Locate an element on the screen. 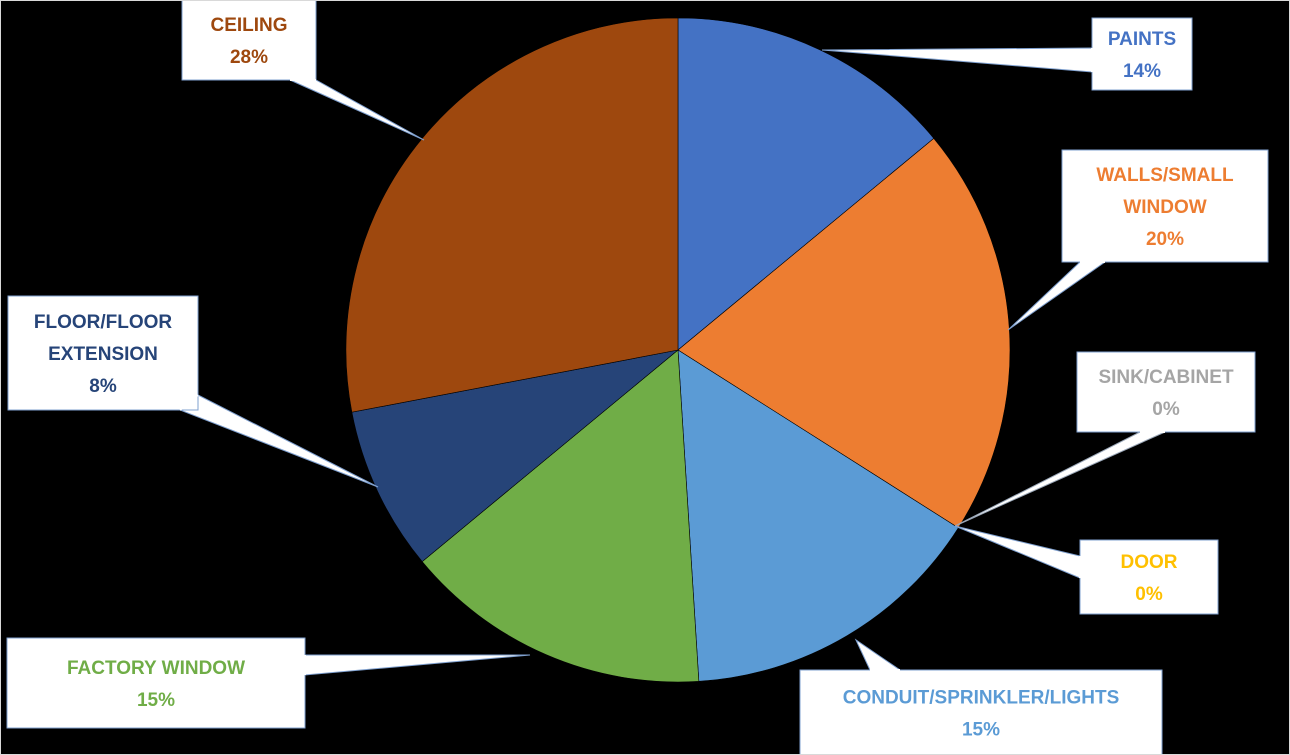 This screenshot has height=755, width=1290. callout-factory-window: FACTORY WINDOW 15% is located at coordinates (268, 683).